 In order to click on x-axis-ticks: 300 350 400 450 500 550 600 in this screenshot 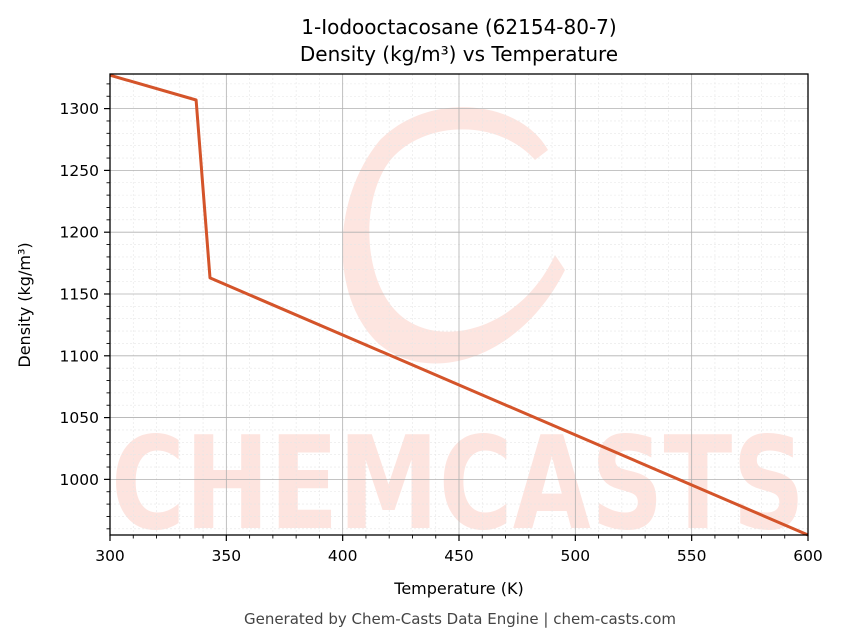, I will do `click(459, 550)`.